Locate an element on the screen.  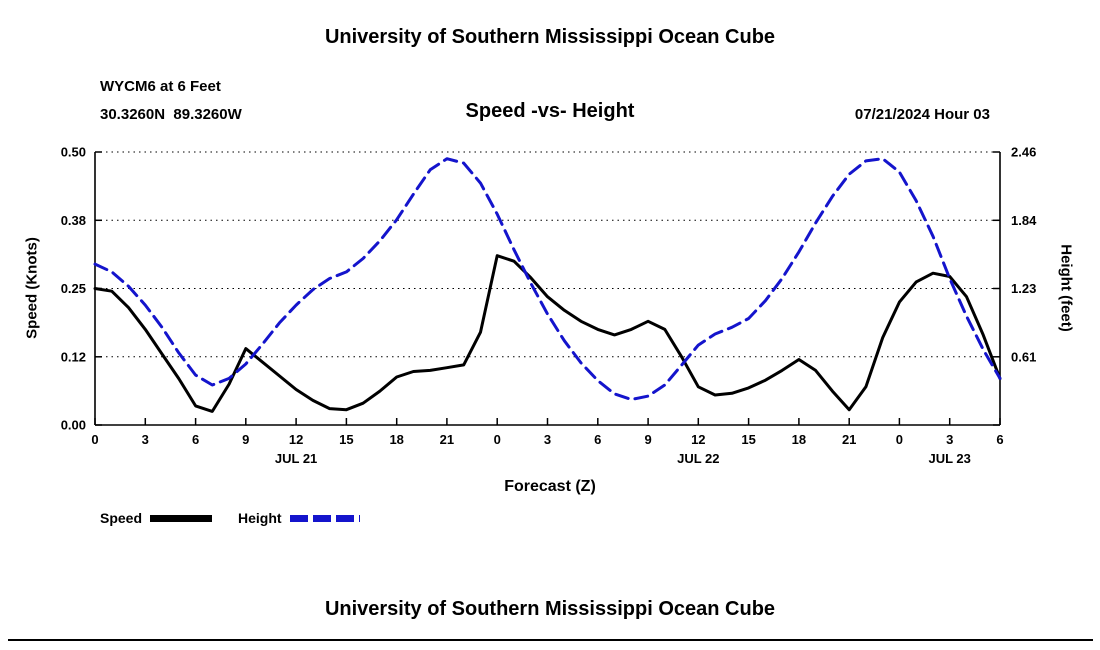
y-left-tick-label: 0.25 is located at coordinates (73, 288).